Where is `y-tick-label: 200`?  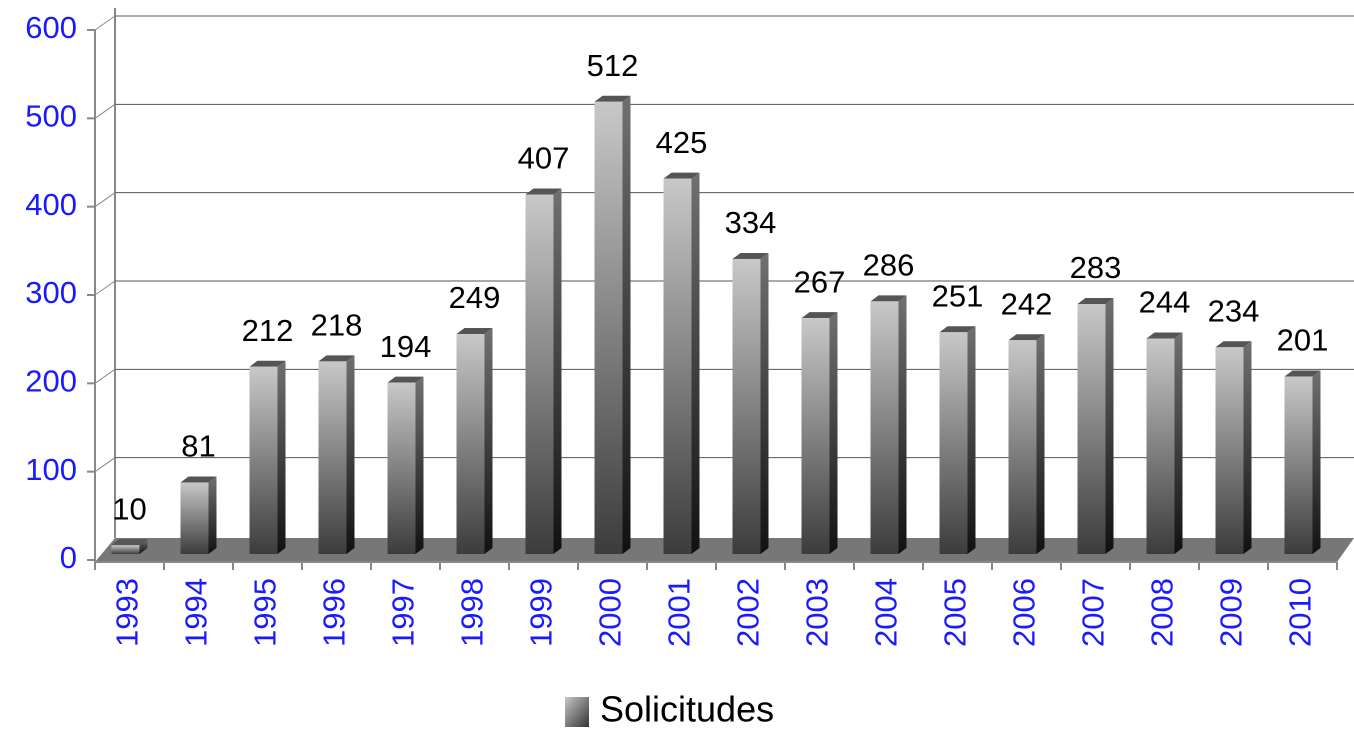
y-tick-label: 200 is located at coordinates (51, 381).